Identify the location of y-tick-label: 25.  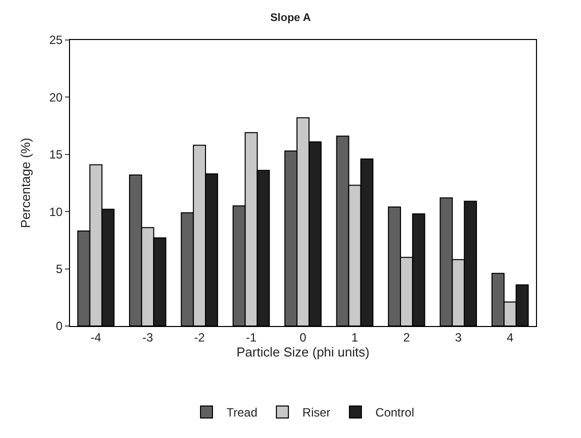
(56, 40).